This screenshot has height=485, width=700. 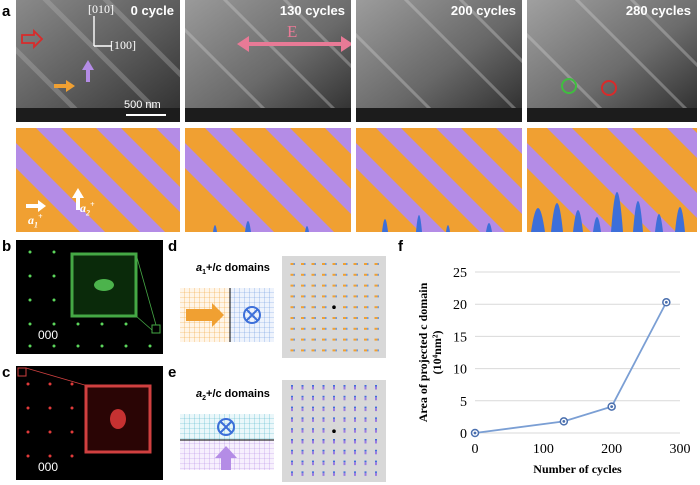 What do you see at coordinates (460, 305) in the screenshot?
I see `y-tick-label: 20` at bounding box center [460, 305].